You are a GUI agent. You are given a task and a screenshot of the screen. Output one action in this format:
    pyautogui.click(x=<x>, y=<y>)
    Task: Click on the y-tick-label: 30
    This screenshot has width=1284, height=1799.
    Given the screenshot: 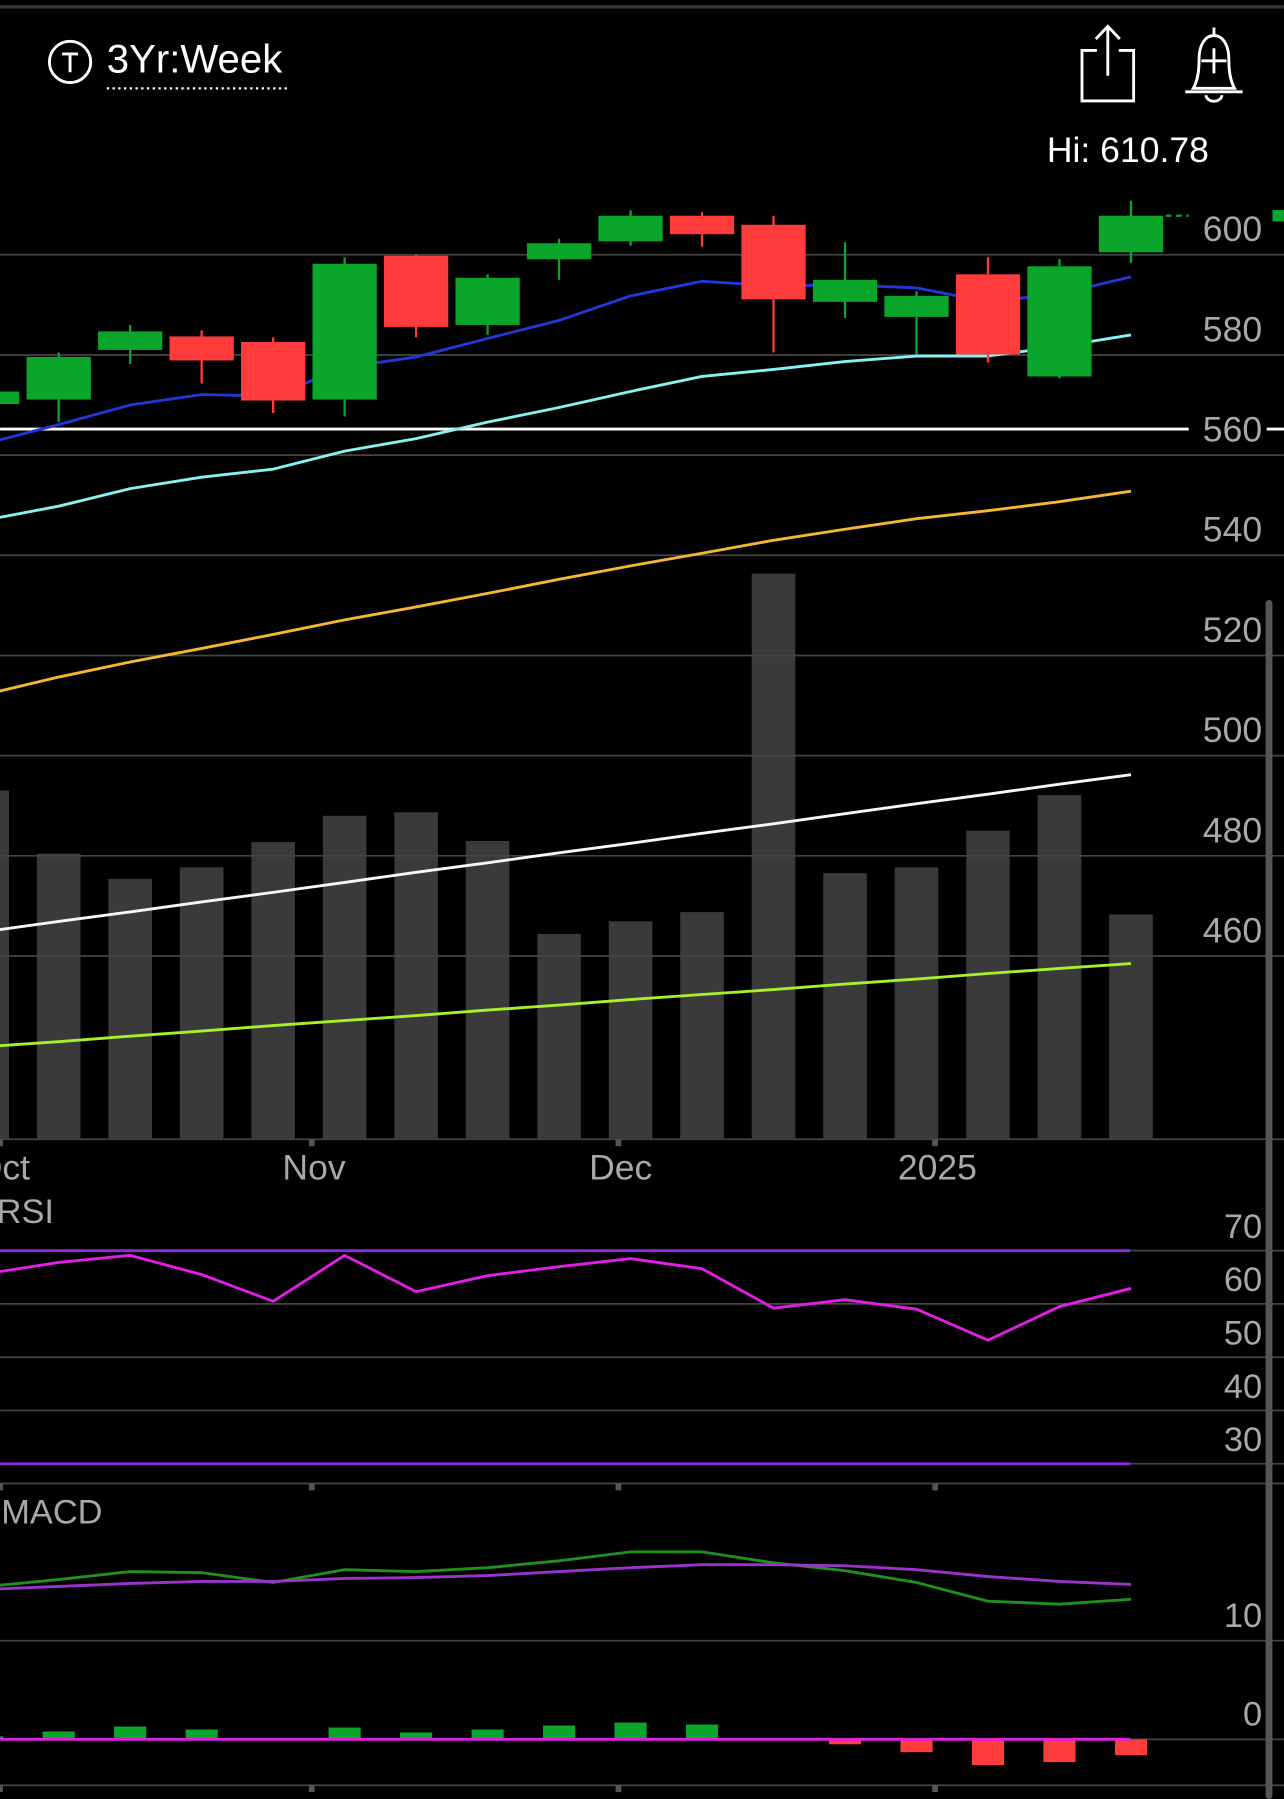 What is the action you would take?
    pyautogui.click(x=1243, y=1440)
    